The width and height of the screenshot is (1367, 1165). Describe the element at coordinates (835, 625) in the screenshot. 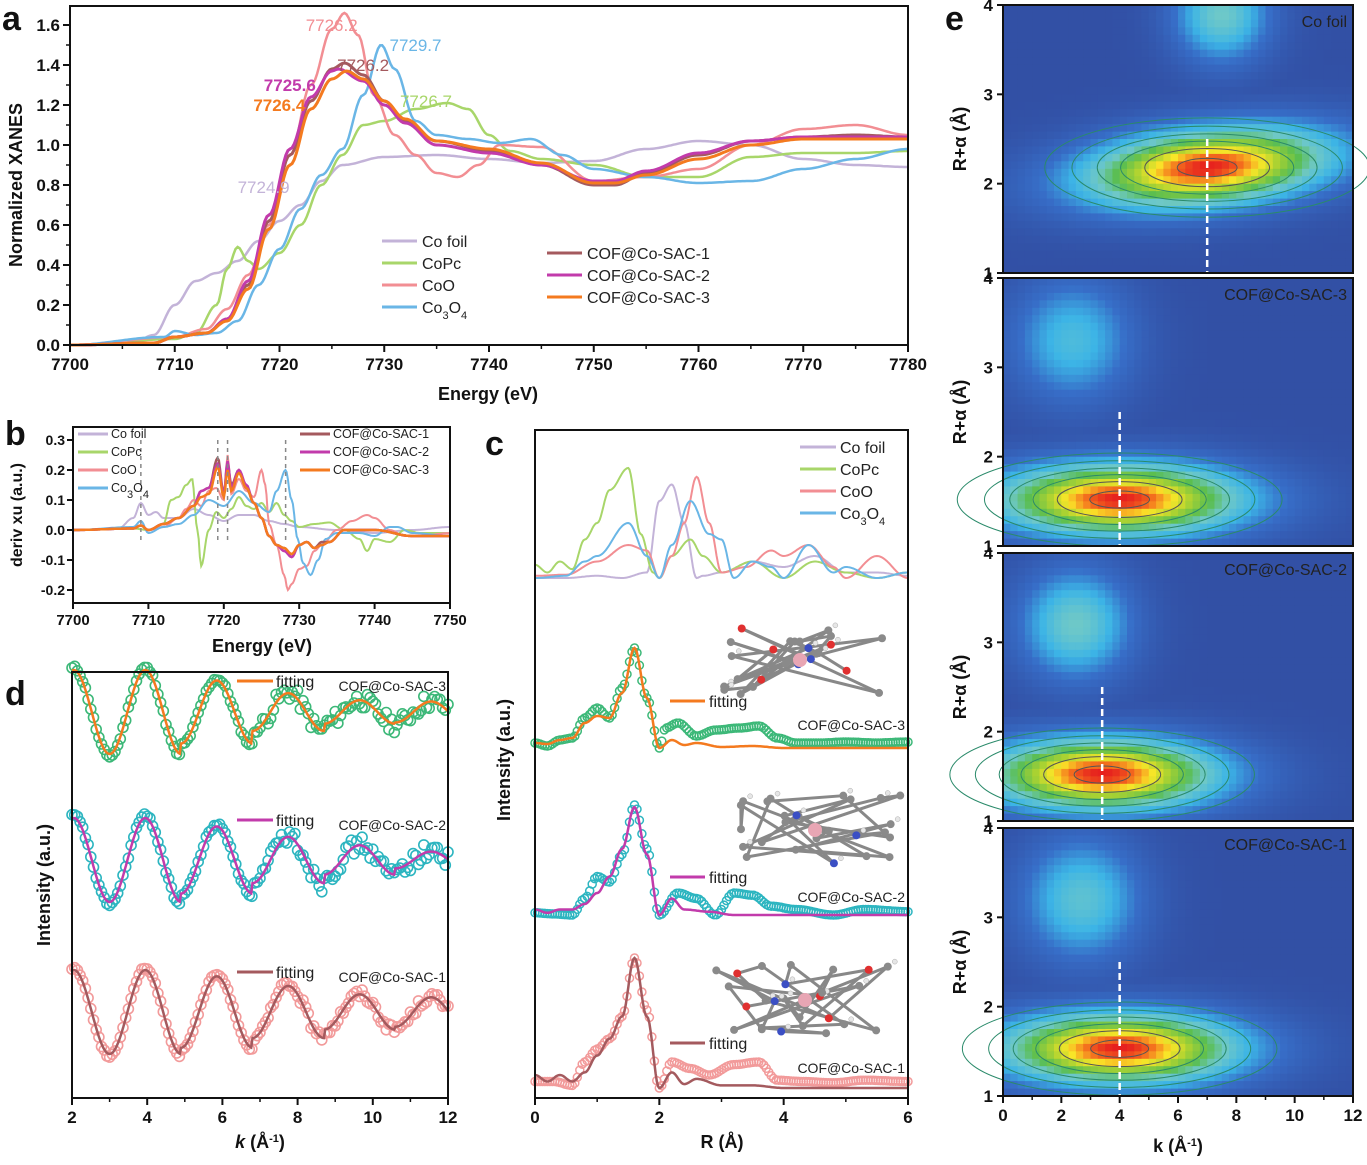

I see `hydrogen-atom` at that location.